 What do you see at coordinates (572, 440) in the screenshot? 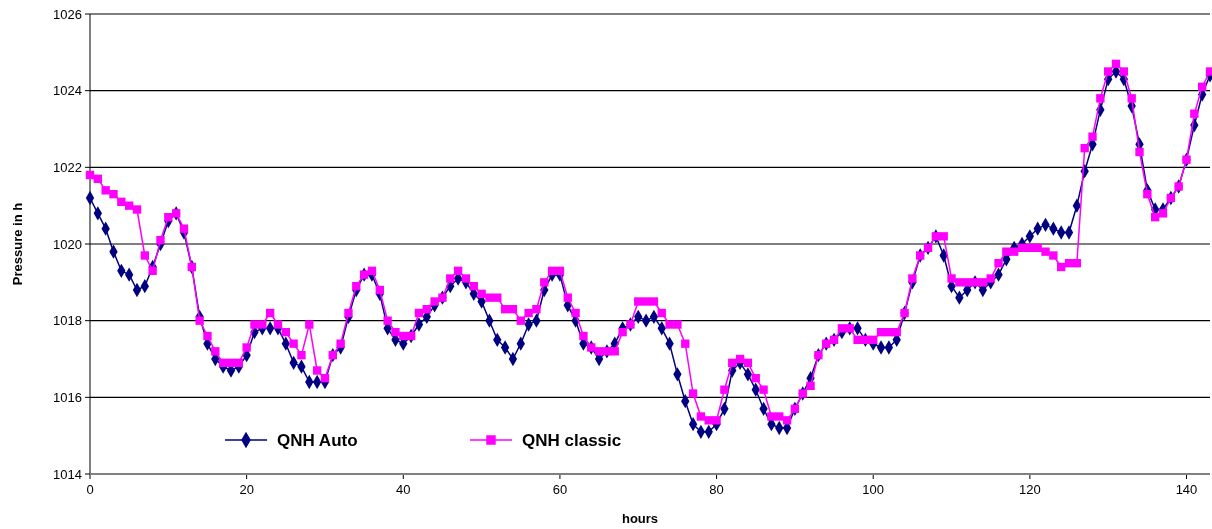
I see `legend-label: QNH classic` at bounding box center [572, 440].